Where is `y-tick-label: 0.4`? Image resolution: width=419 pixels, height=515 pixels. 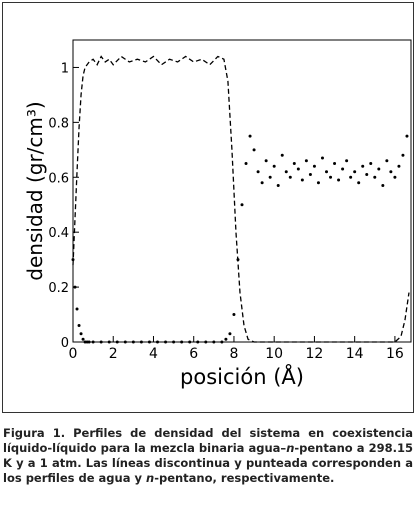 y-tick-label: 0.4 is located at coordinates (58, 233).